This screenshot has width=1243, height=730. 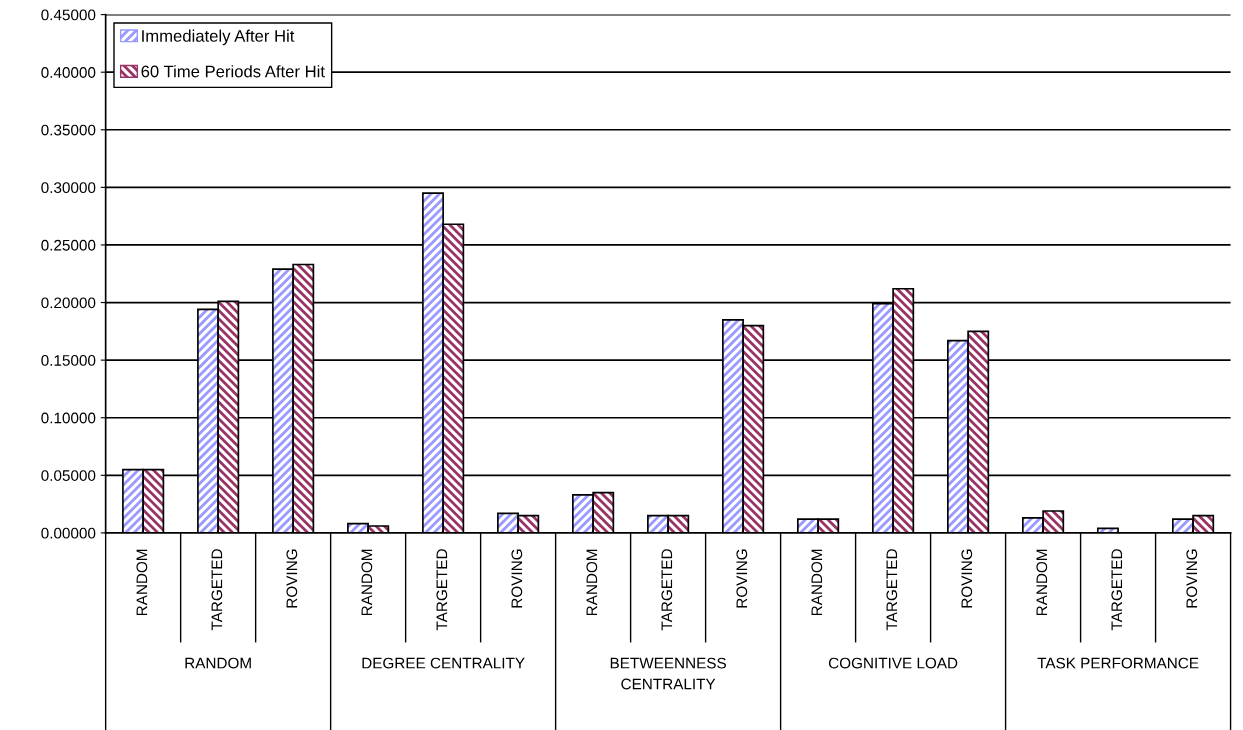 I want to click on text: DEGREE CENTRALITY, so click(x=443, y=663).